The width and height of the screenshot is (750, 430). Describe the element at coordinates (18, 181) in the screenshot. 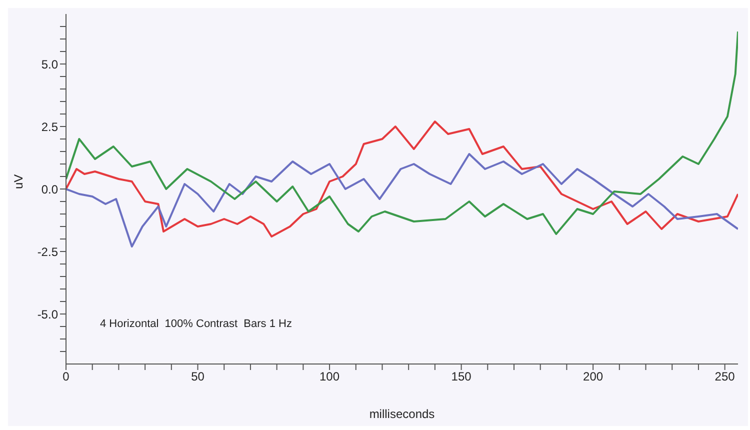

I see `y-axis-title: uV` at that location.